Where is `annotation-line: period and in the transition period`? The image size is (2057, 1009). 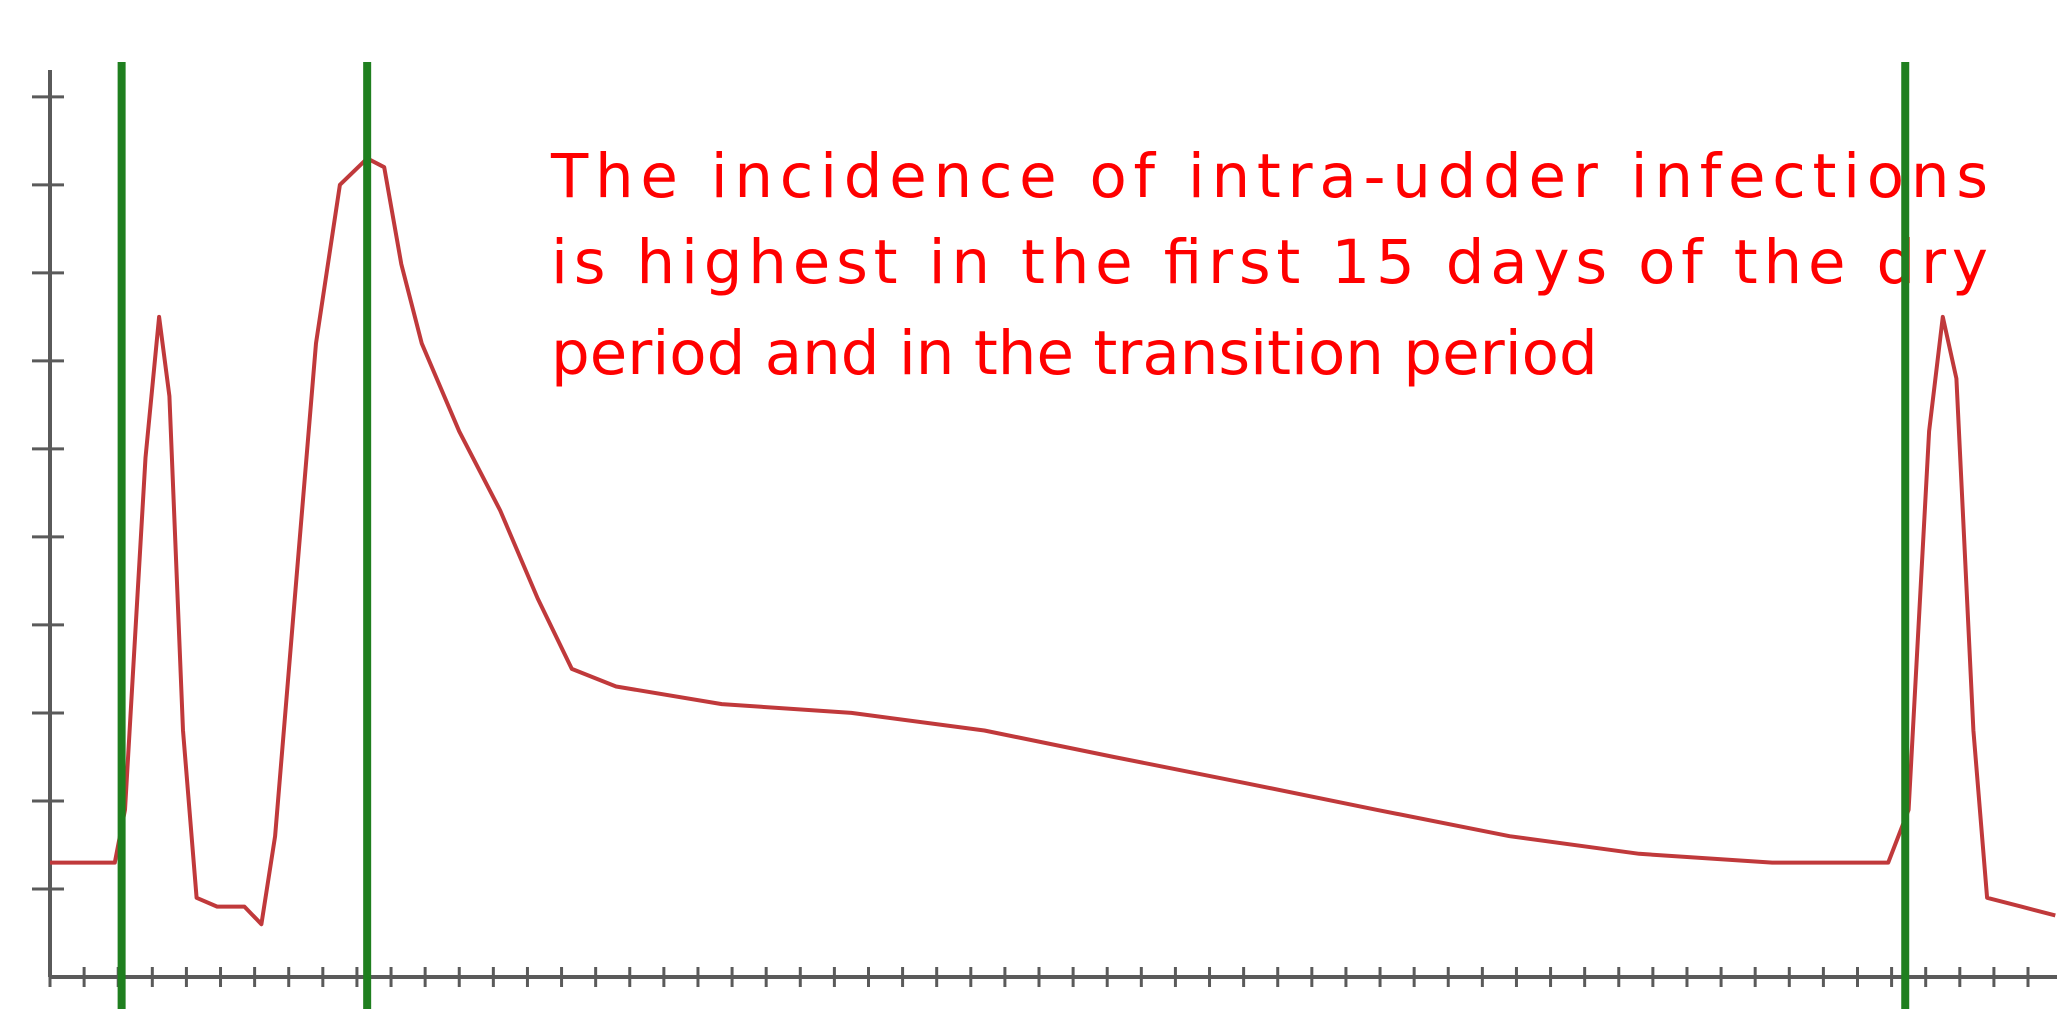
annotation-line: period and in the transition period is located at coordinates (1074, 353).